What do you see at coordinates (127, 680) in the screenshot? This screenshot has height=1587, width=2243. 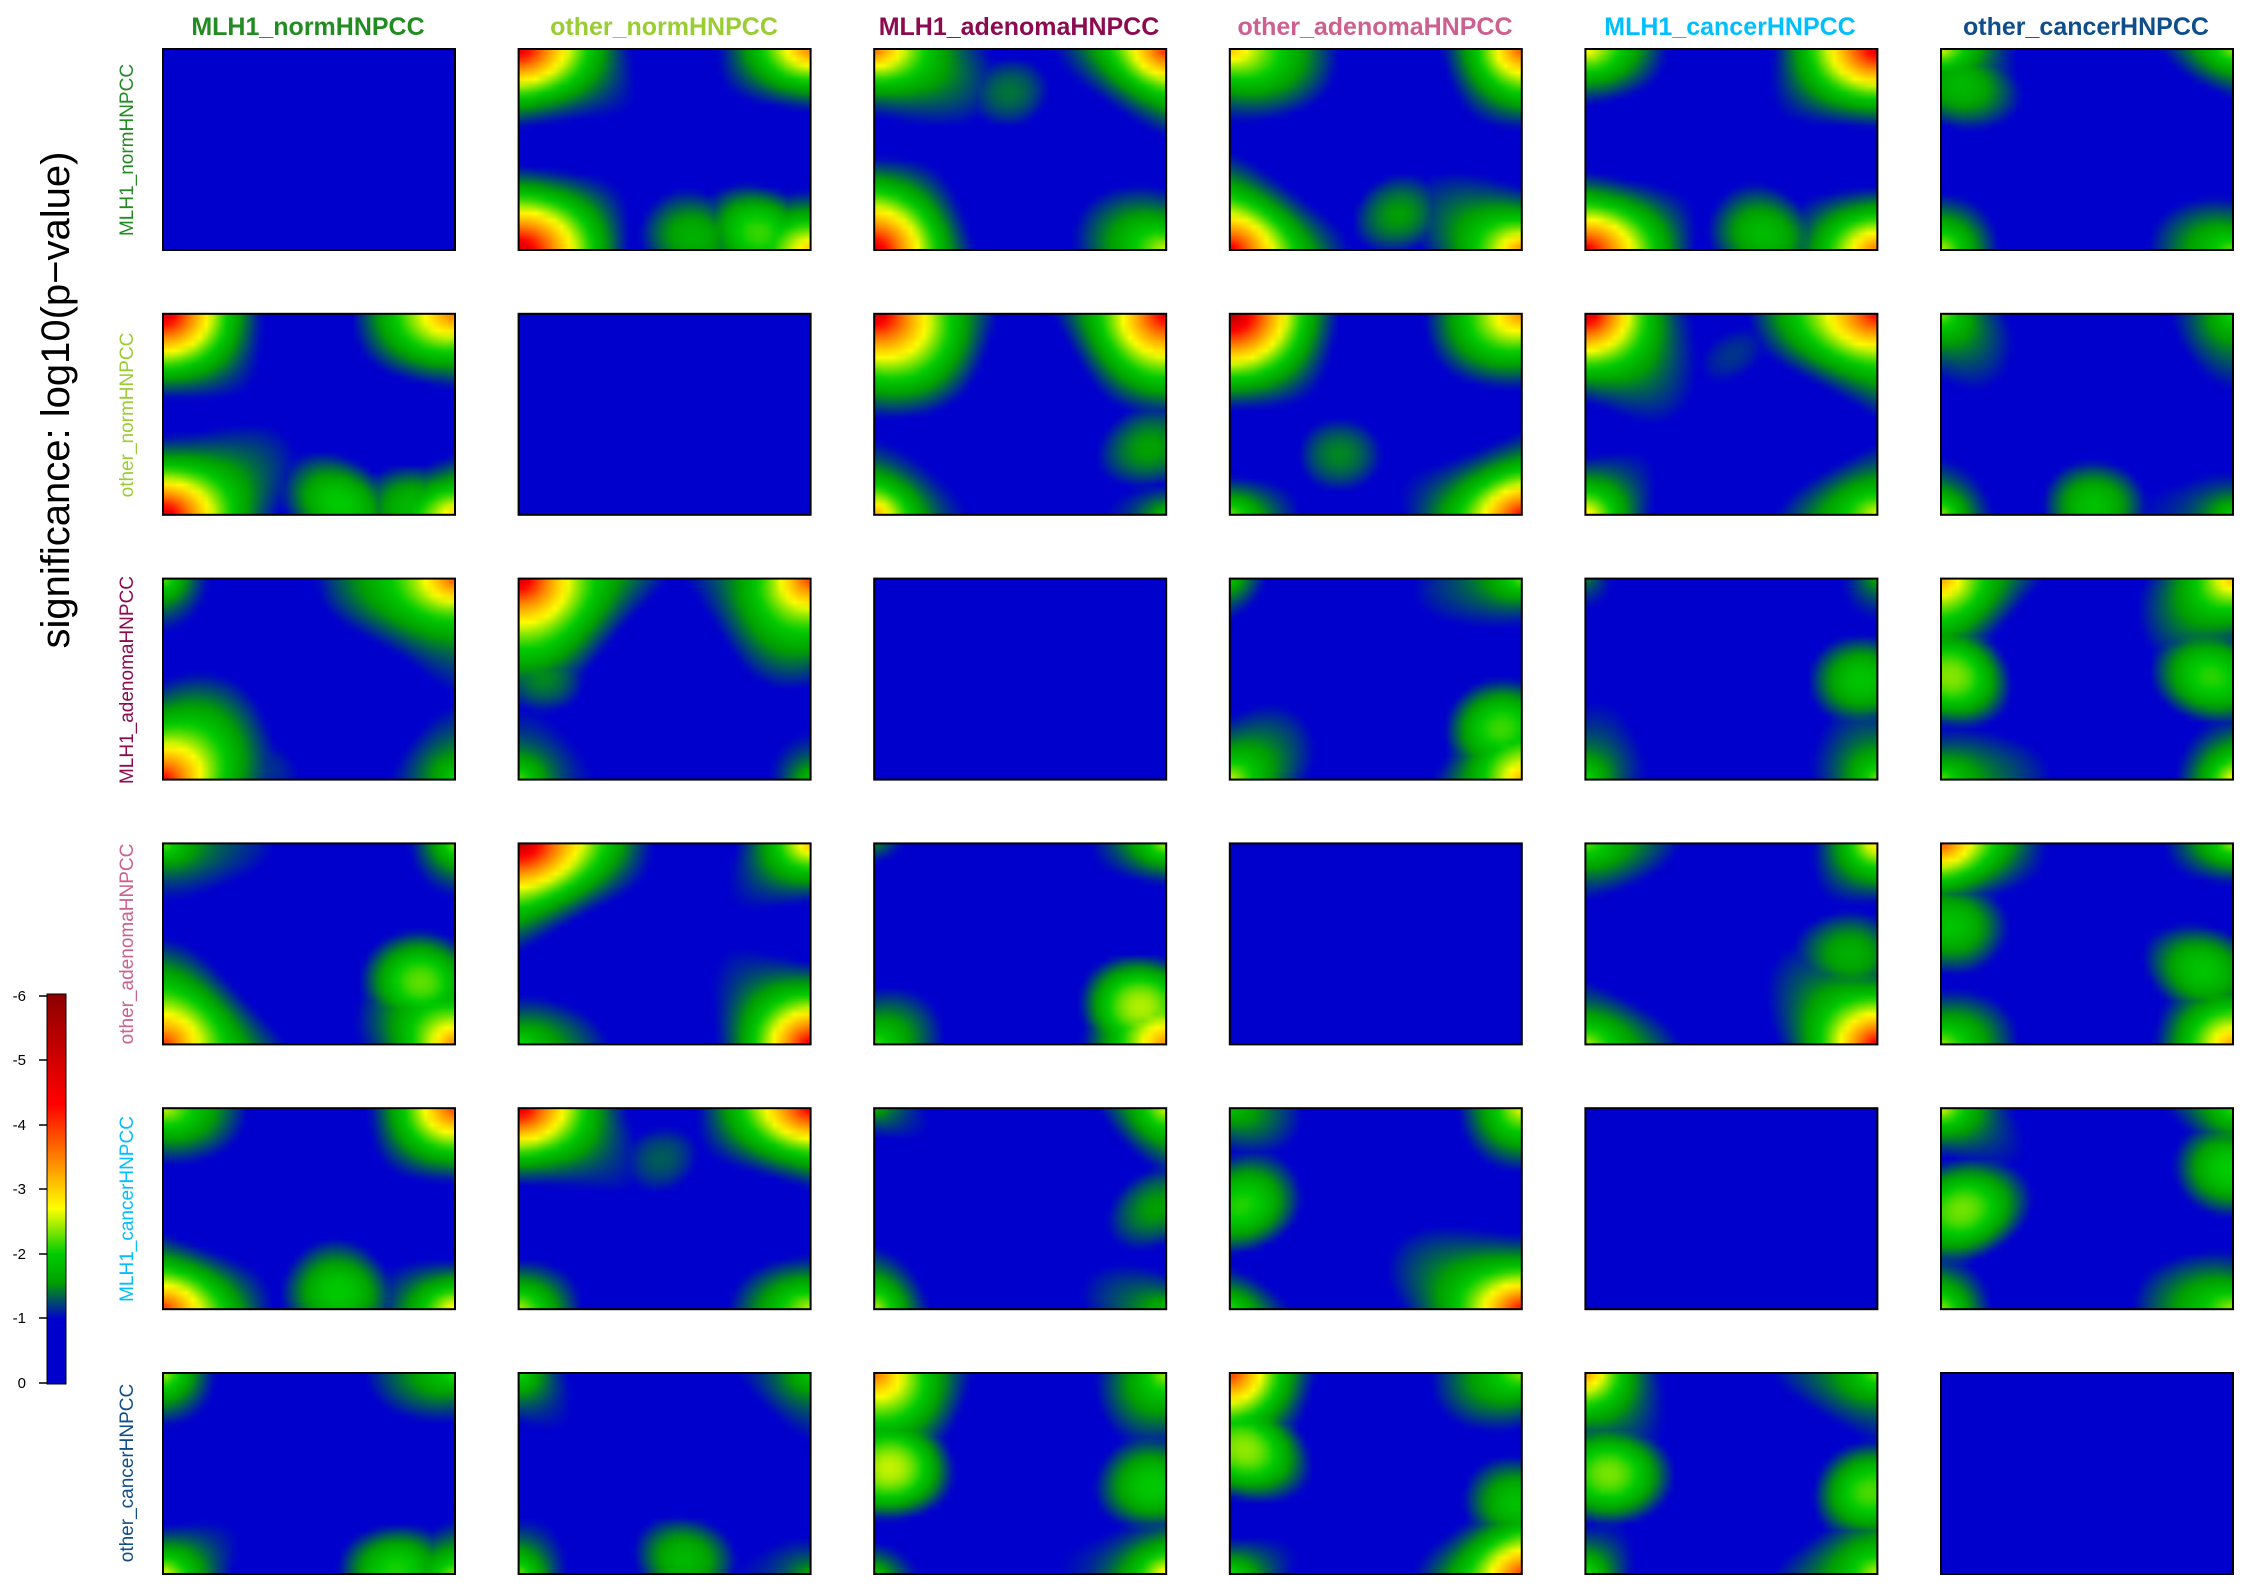 I see `row-label: MLH1_adenomaHNPCC` at bounding box center [127, 680].